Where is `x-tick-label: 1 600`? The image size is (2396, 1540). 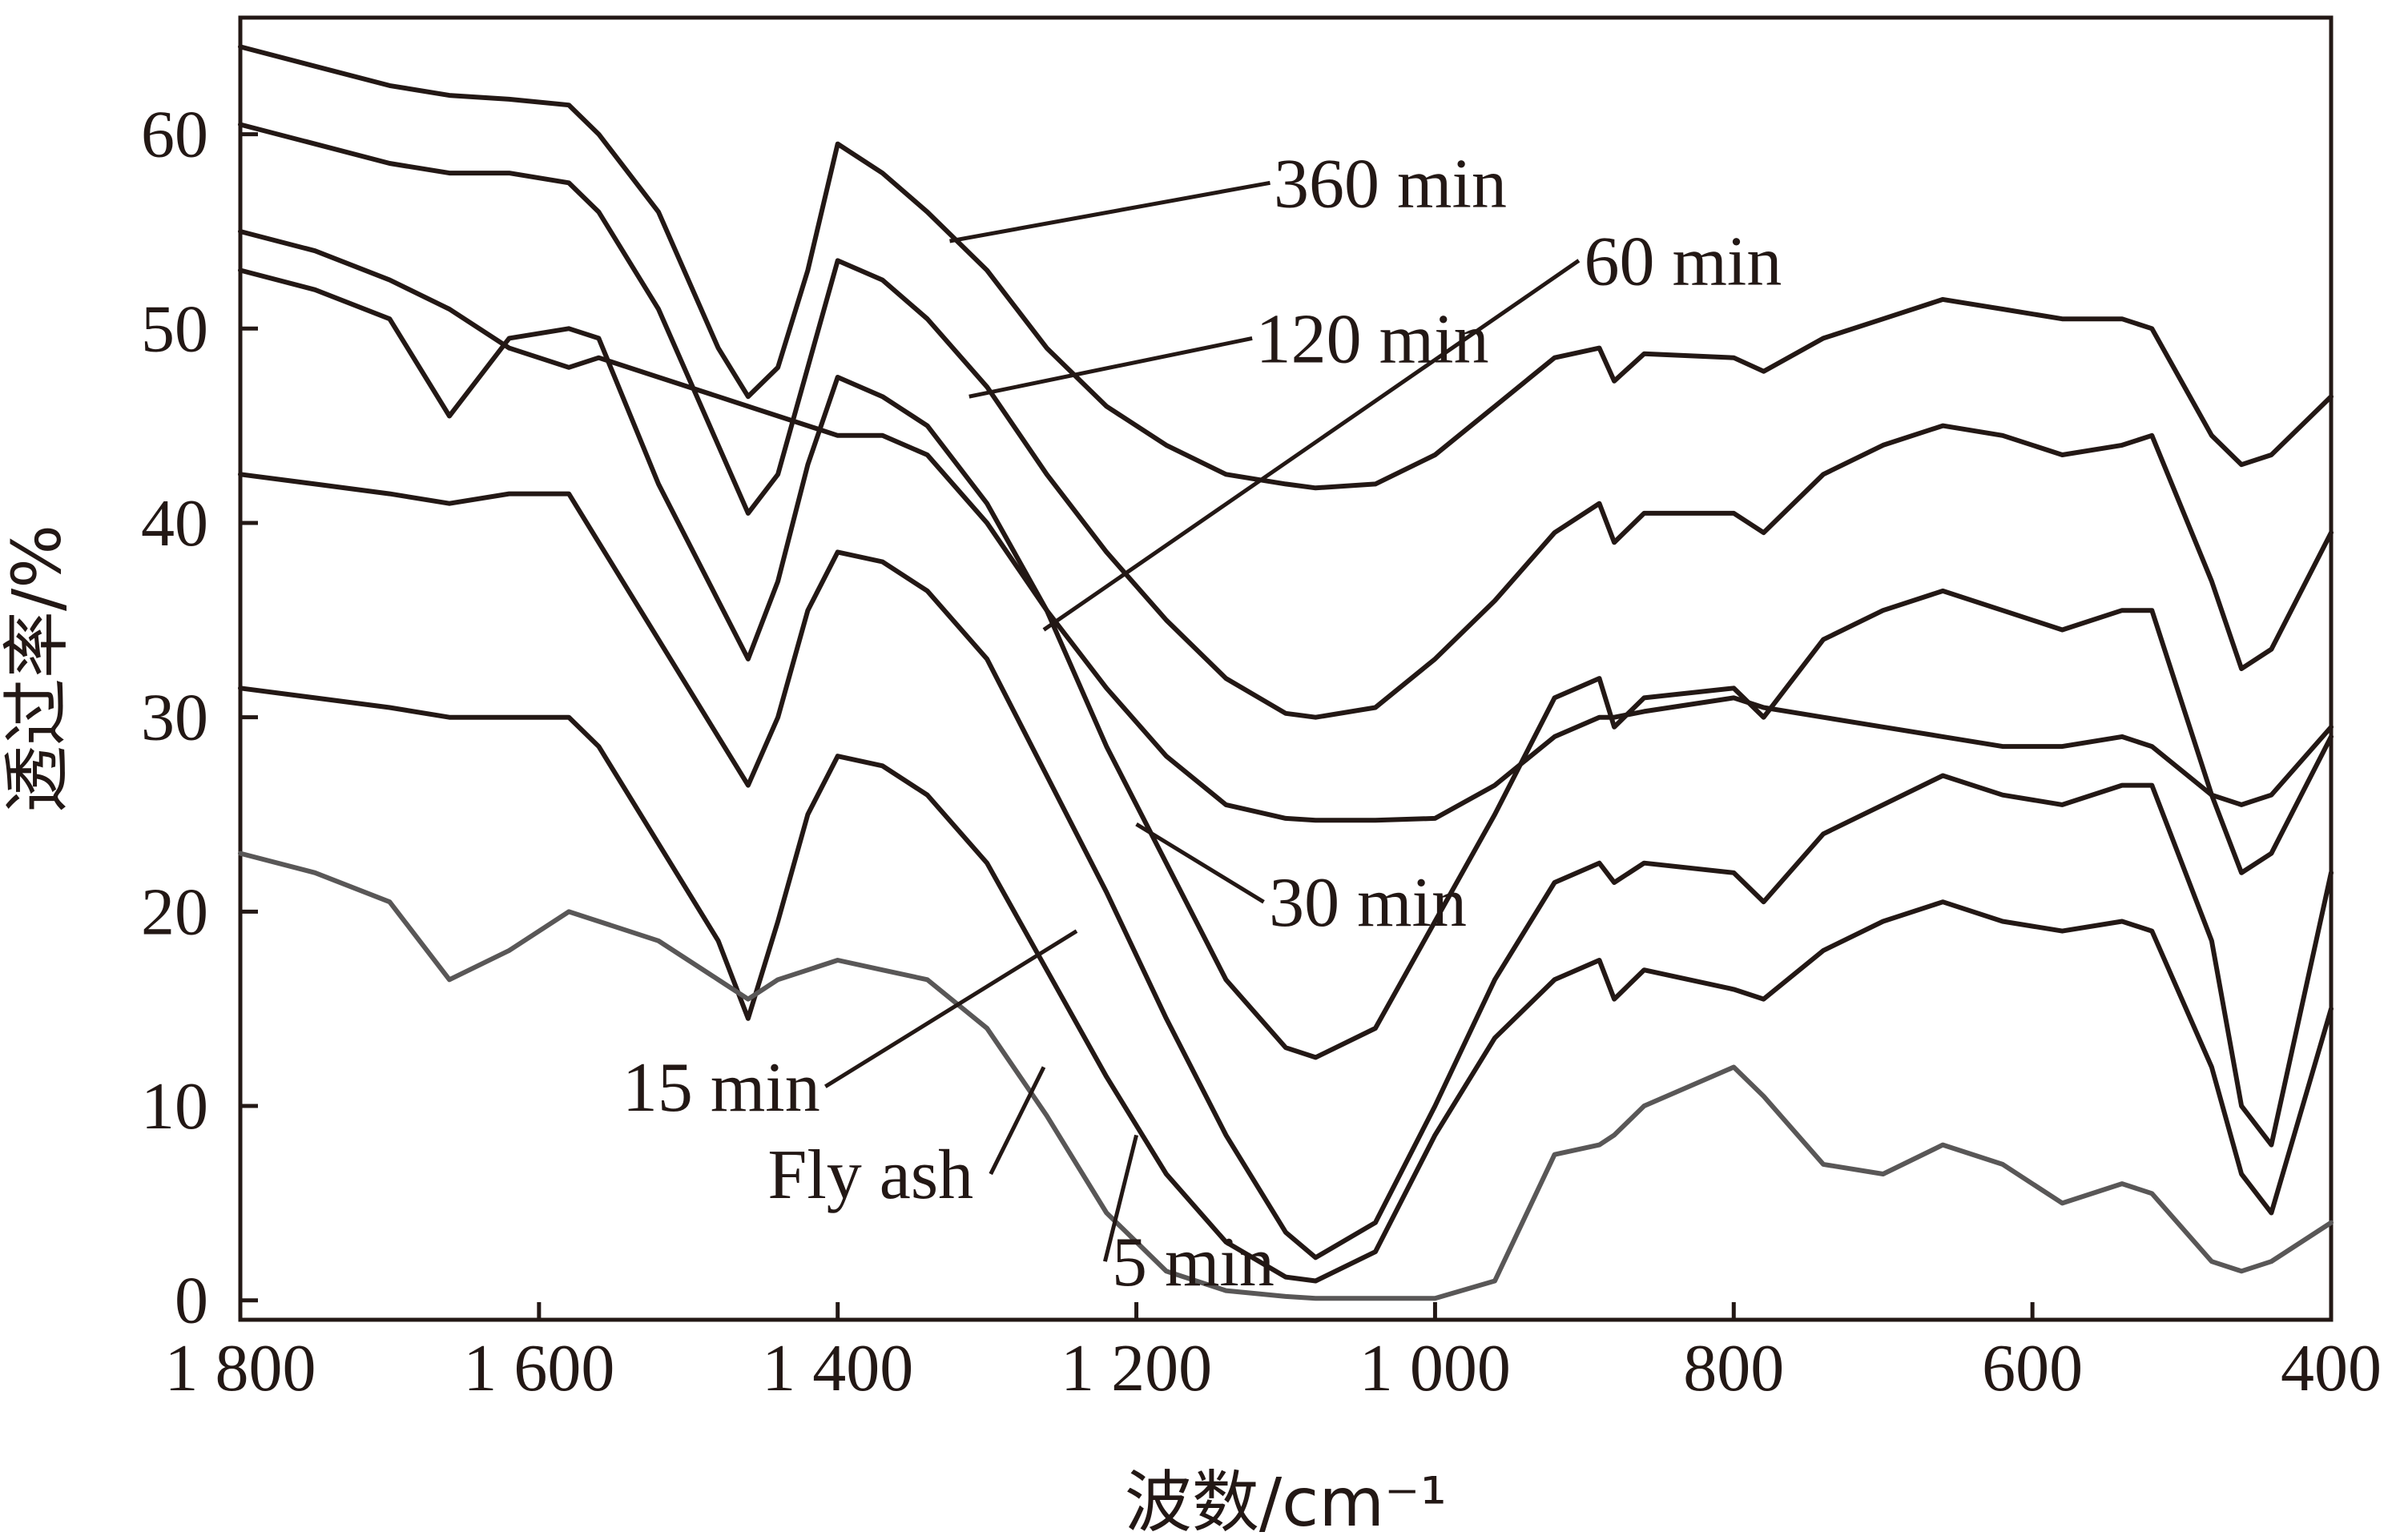 x-tick-label: 1 600 is located at coordinates (538, 1368).